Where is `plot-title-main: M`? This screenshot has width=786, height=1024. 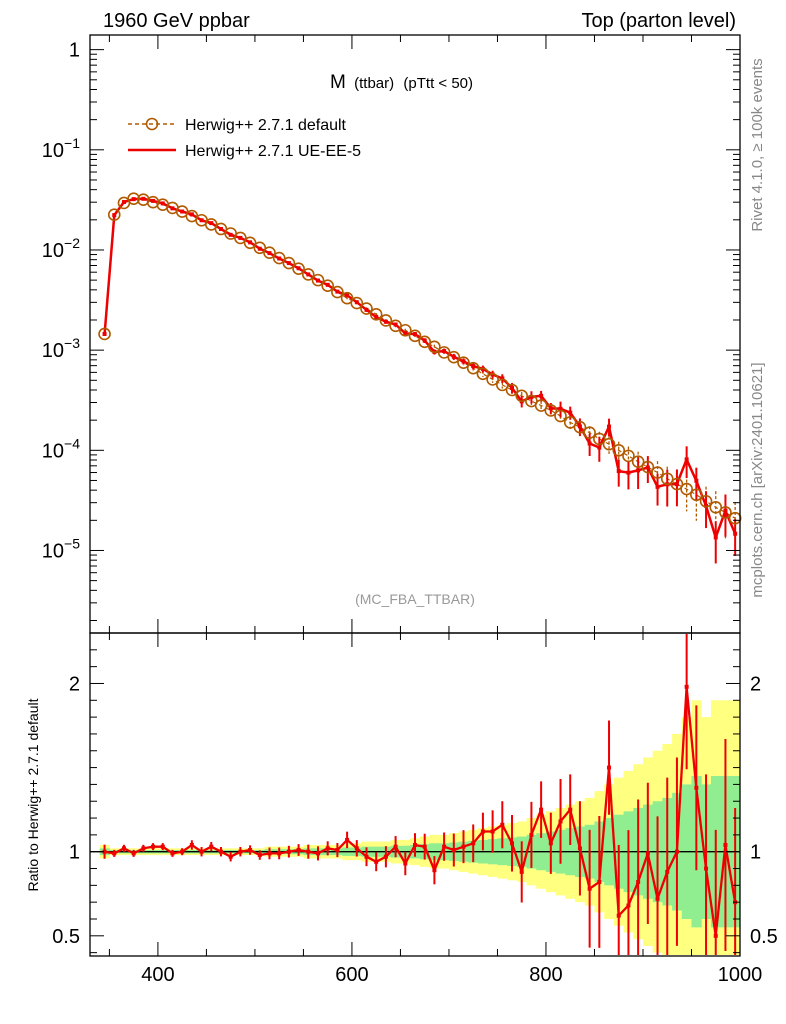 plot-title-main: M is located at coordinates (338, 82).